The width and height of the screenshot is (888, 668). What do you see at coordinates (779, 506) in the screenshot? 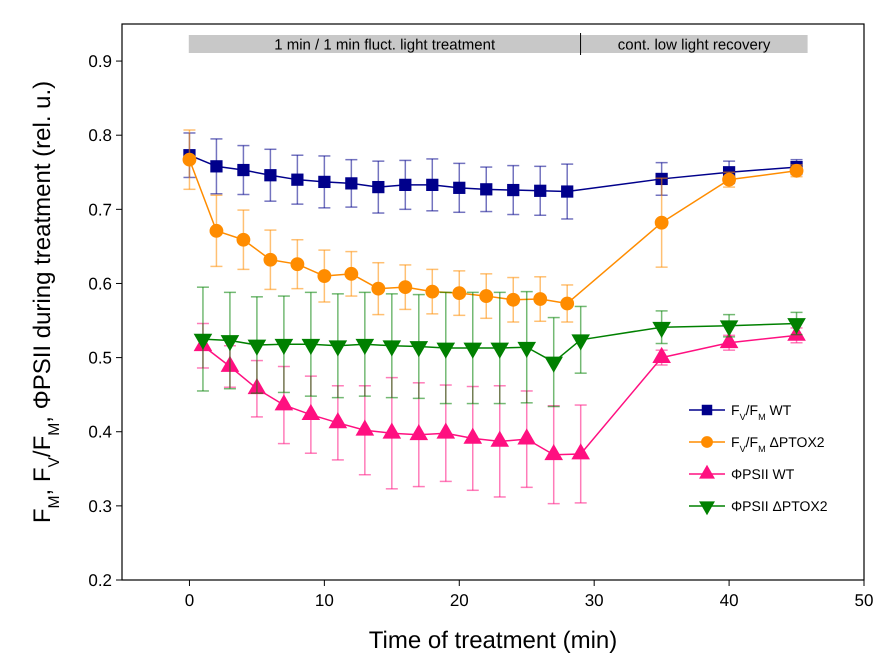
I see `legend-label: ΦPSII ΔPTOX2` at bounding box center [779, 506].